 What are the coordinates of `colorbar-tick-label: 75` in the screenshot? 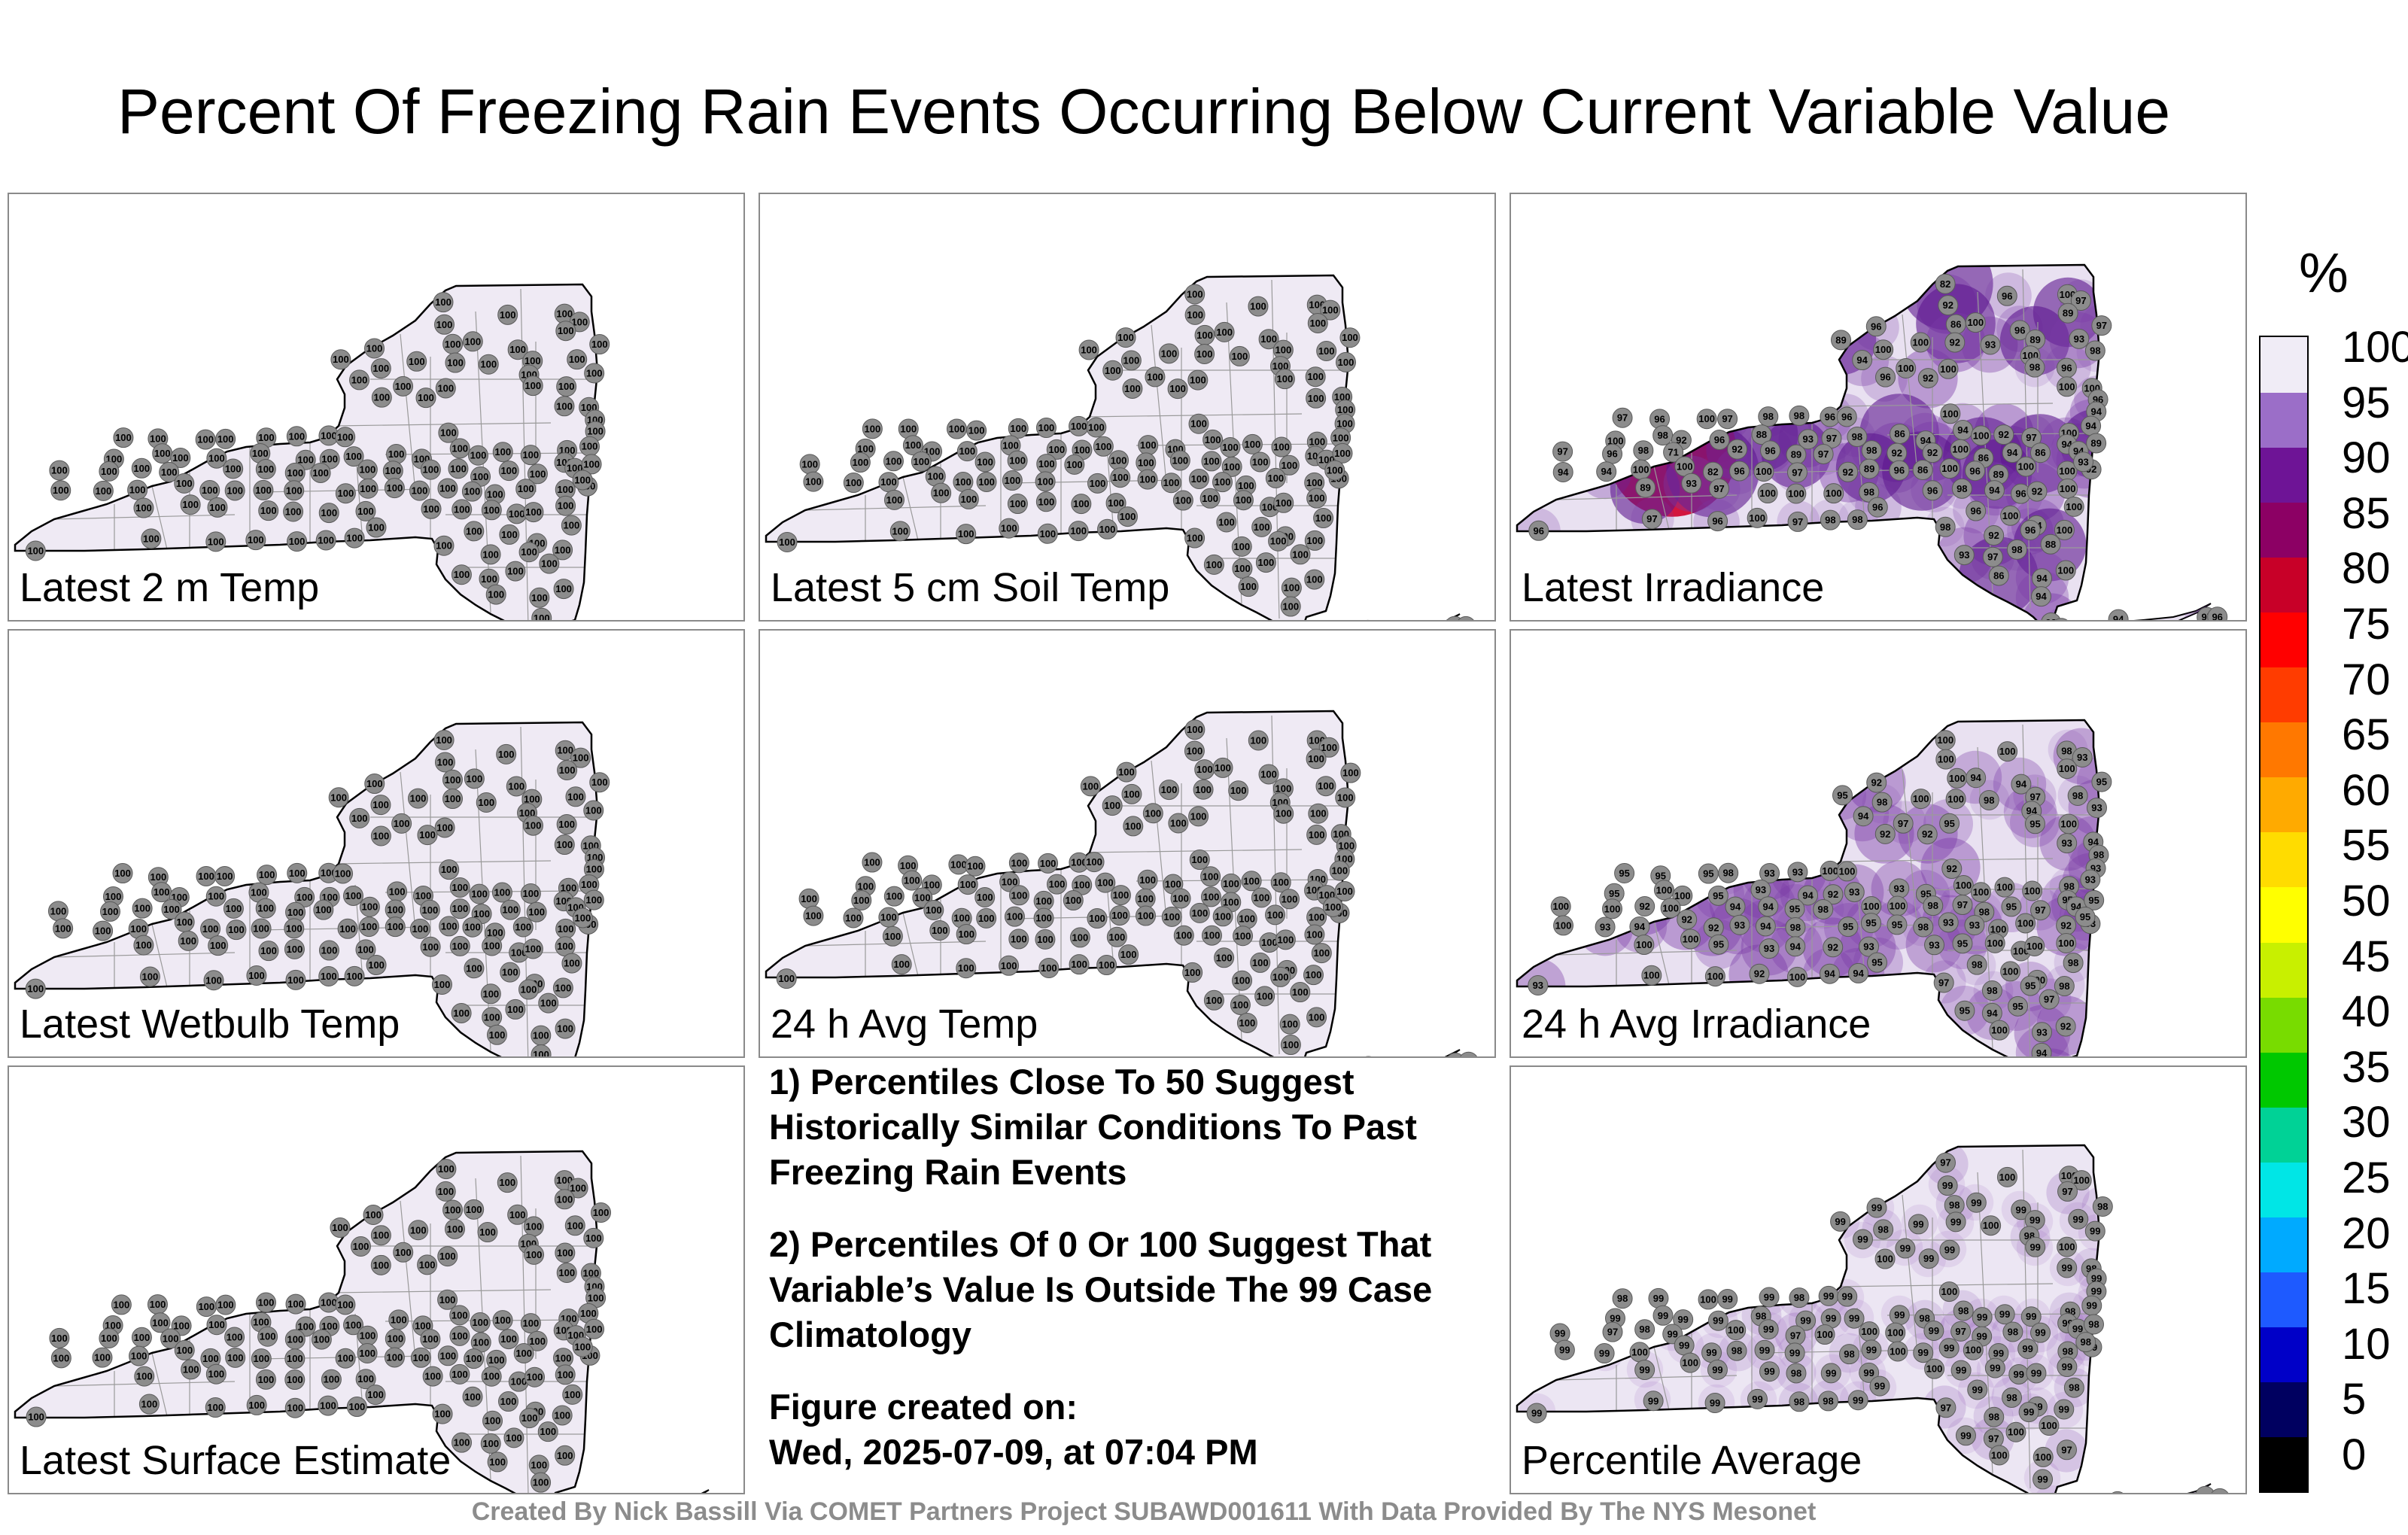 It's located at (2366, 624).